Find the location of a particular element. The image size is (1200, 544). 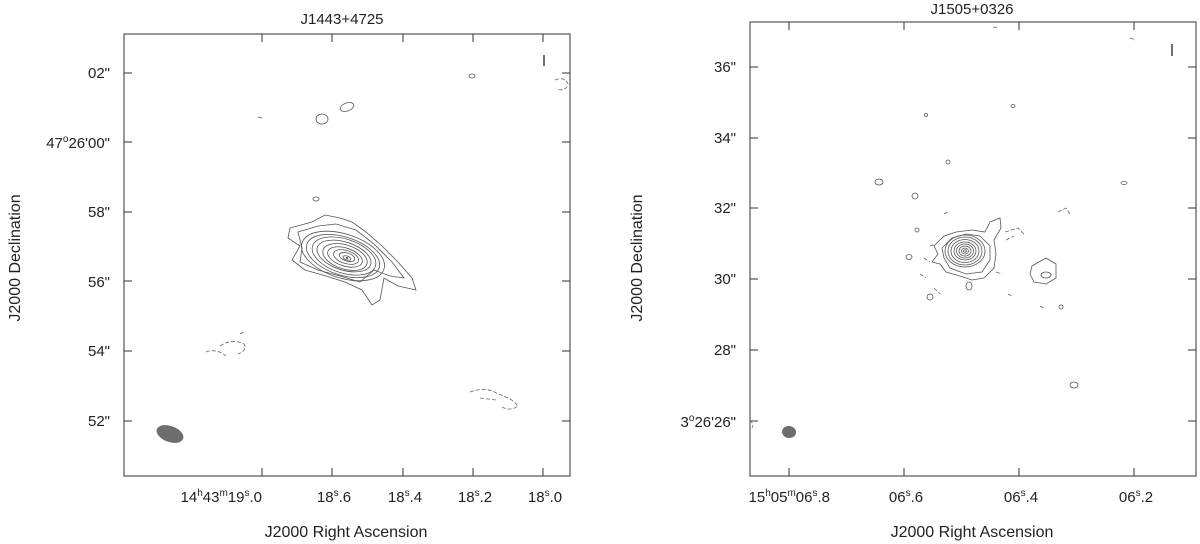

p2-ytick-0: 36" is located at coordinates (725, 67).